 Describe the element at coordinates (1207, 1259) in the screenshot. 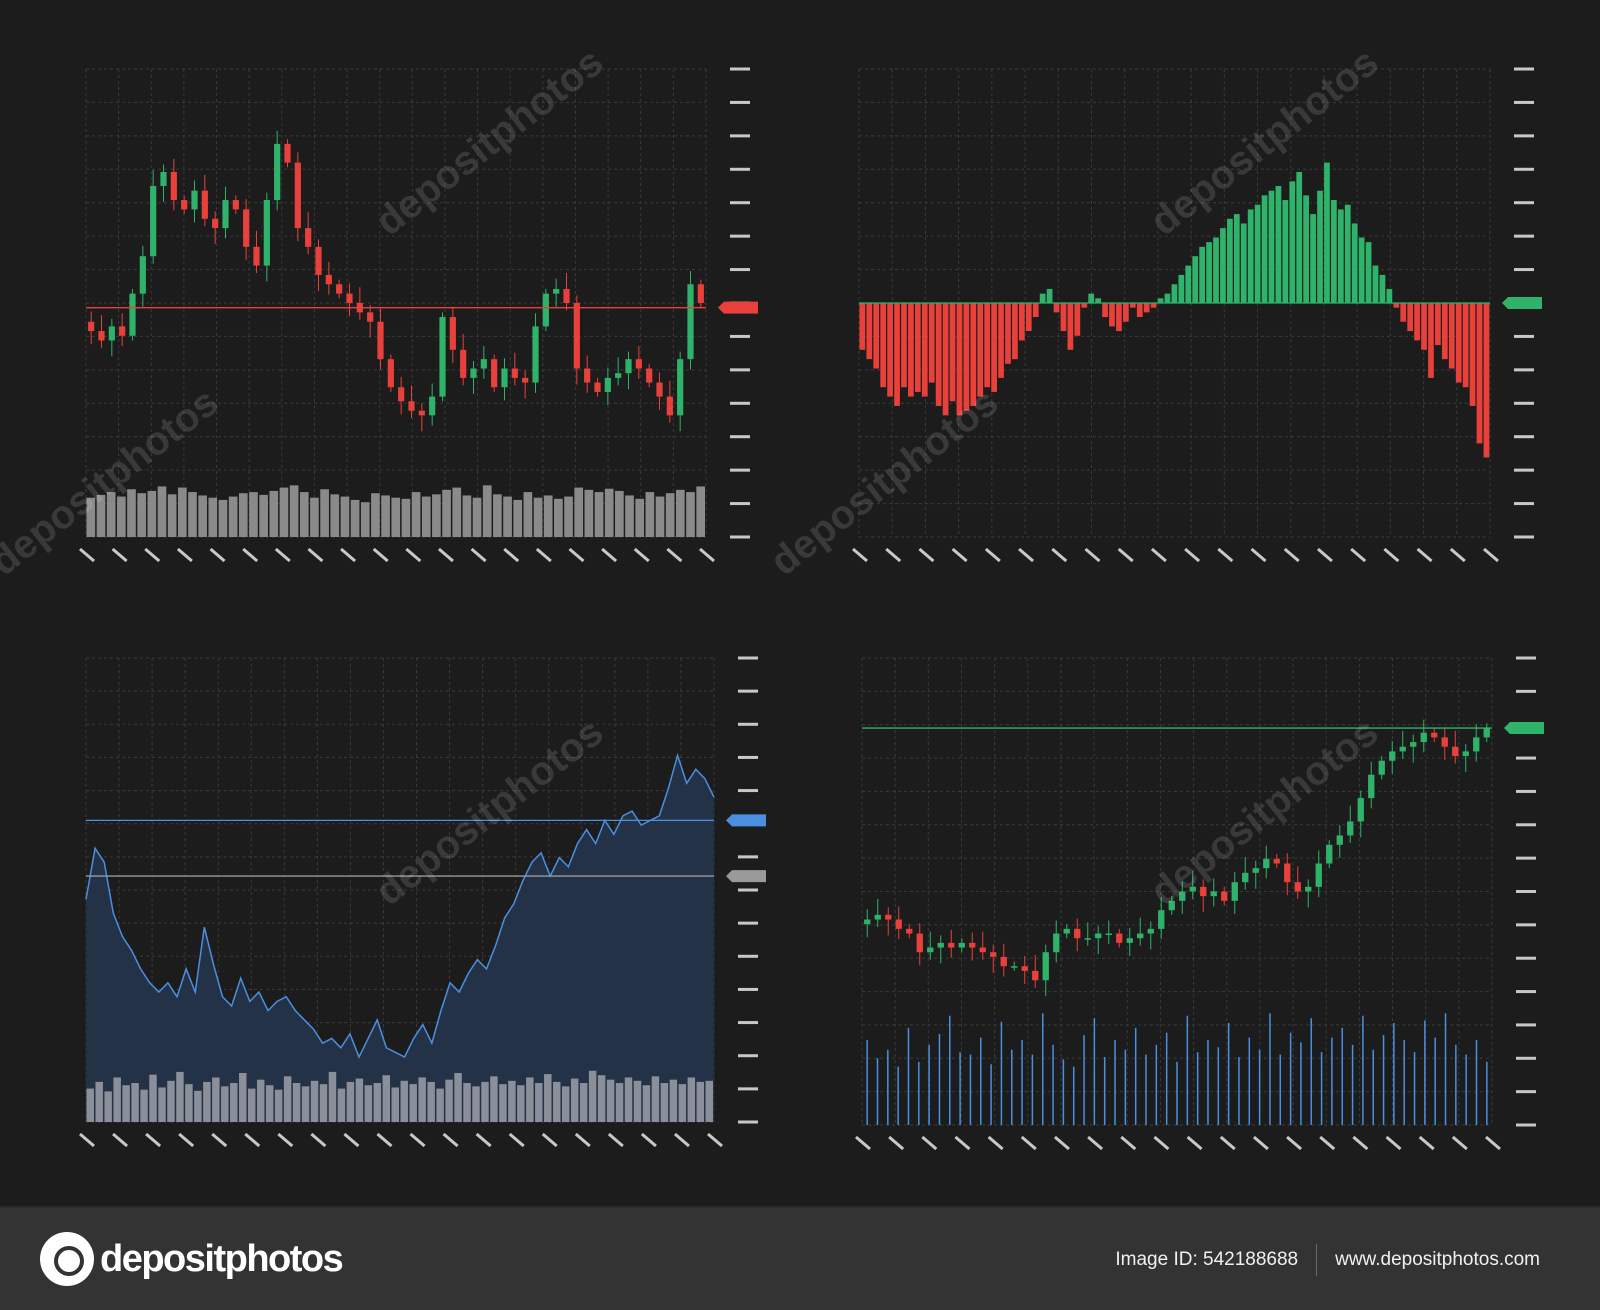

I see `image-id: Image ID: 542188688` at that location.